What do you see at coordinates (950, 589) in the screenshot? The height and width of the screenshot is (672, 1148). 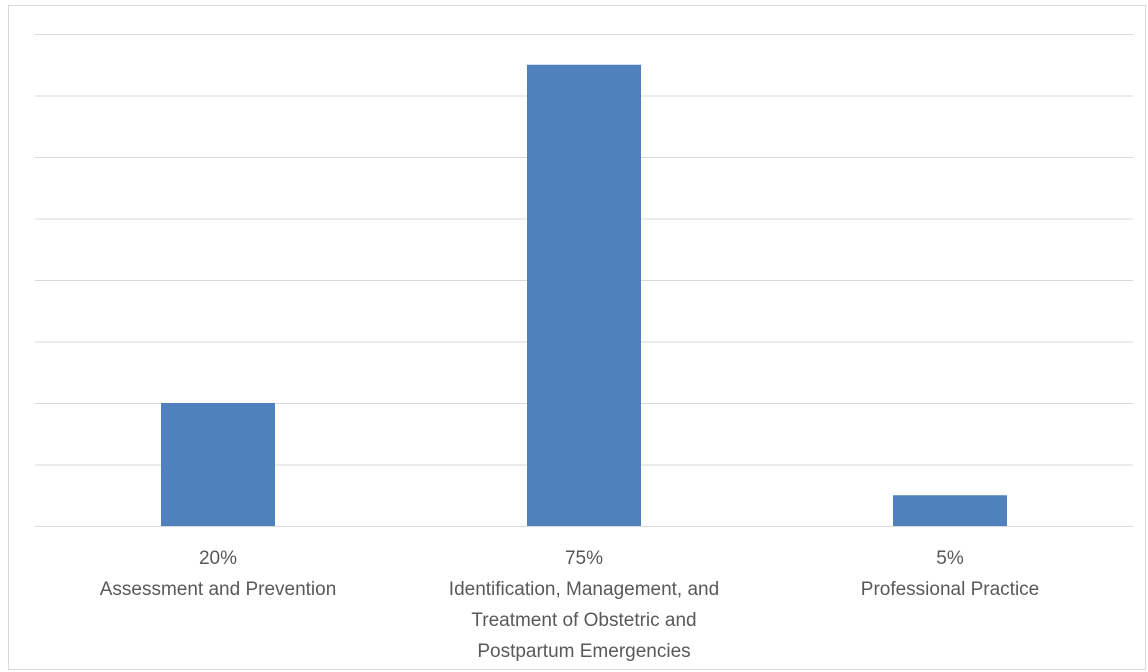 I see `category-label: Professional Practice` at bounding box center [950, 589].